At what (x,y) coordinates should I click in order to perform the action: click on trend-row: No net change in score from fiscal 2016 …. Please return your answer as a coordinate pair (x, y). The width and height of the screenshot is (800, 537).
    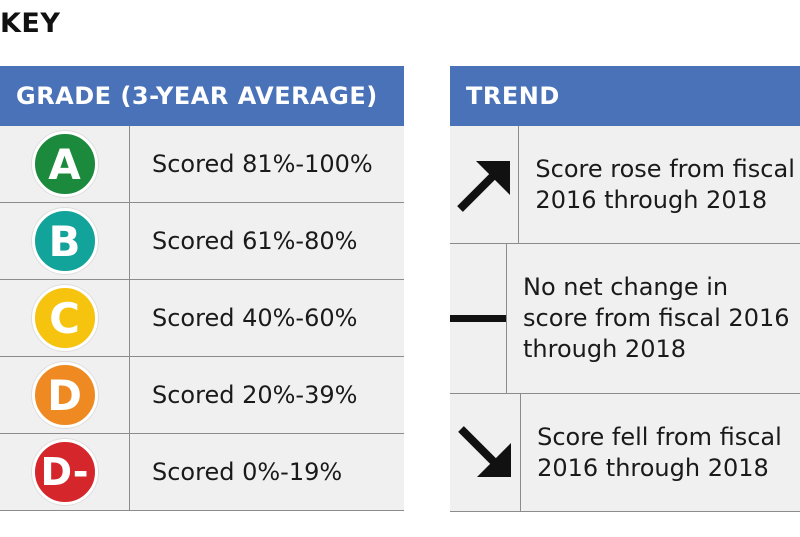
    Looking at the image, I should click on (625, 319).